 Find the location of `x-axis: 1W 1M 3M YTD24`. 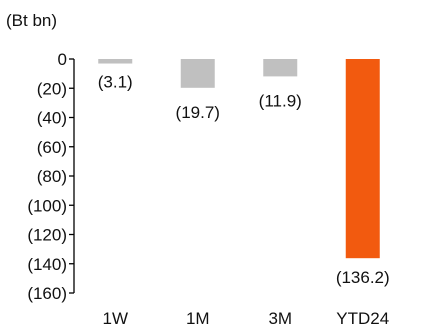

x-axis: 1W 1M 3M YTD24 is located at coordinates (246, 318).